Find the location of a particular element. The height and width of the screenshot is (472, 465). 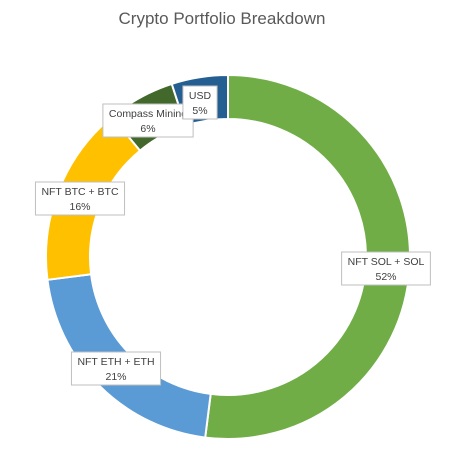

data-label-nft-eth-eth: NFT ETH + ETH 21% is located at coordinates (116, 368).